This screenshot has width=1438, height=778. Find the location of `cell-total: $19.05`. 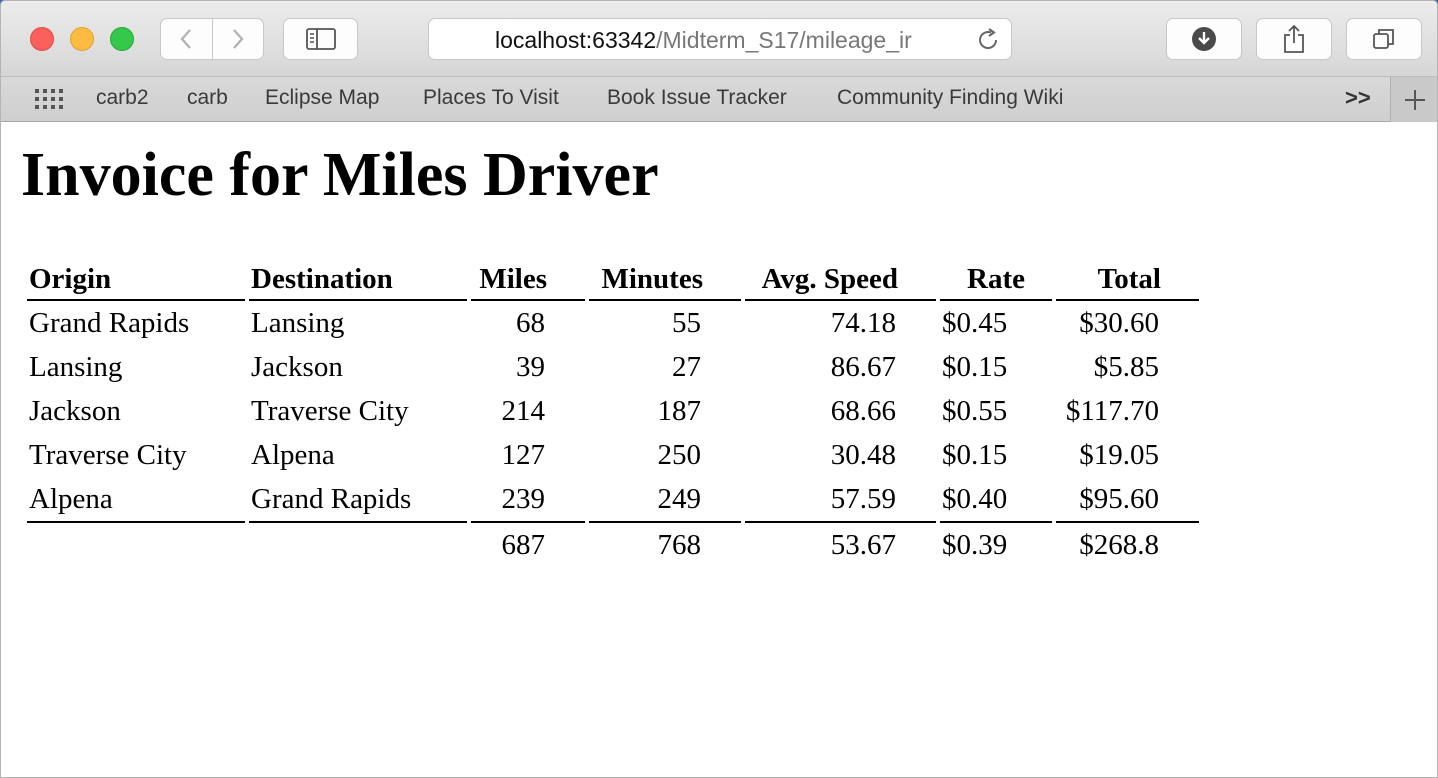

cell-total: $19.05 is located at coordinates (1119, 455).